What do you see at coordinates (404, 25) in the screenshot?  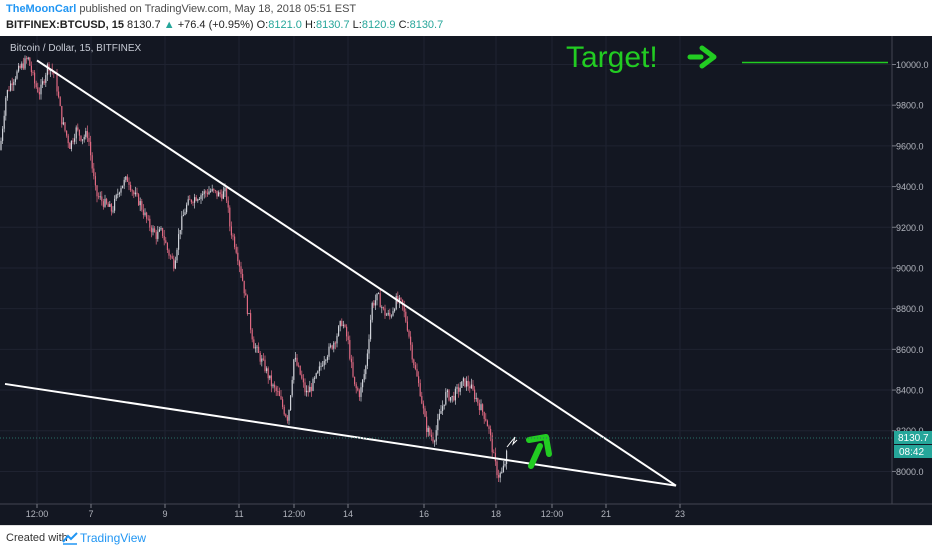 I see `close-label: C:` at bounding box center [404, 25].